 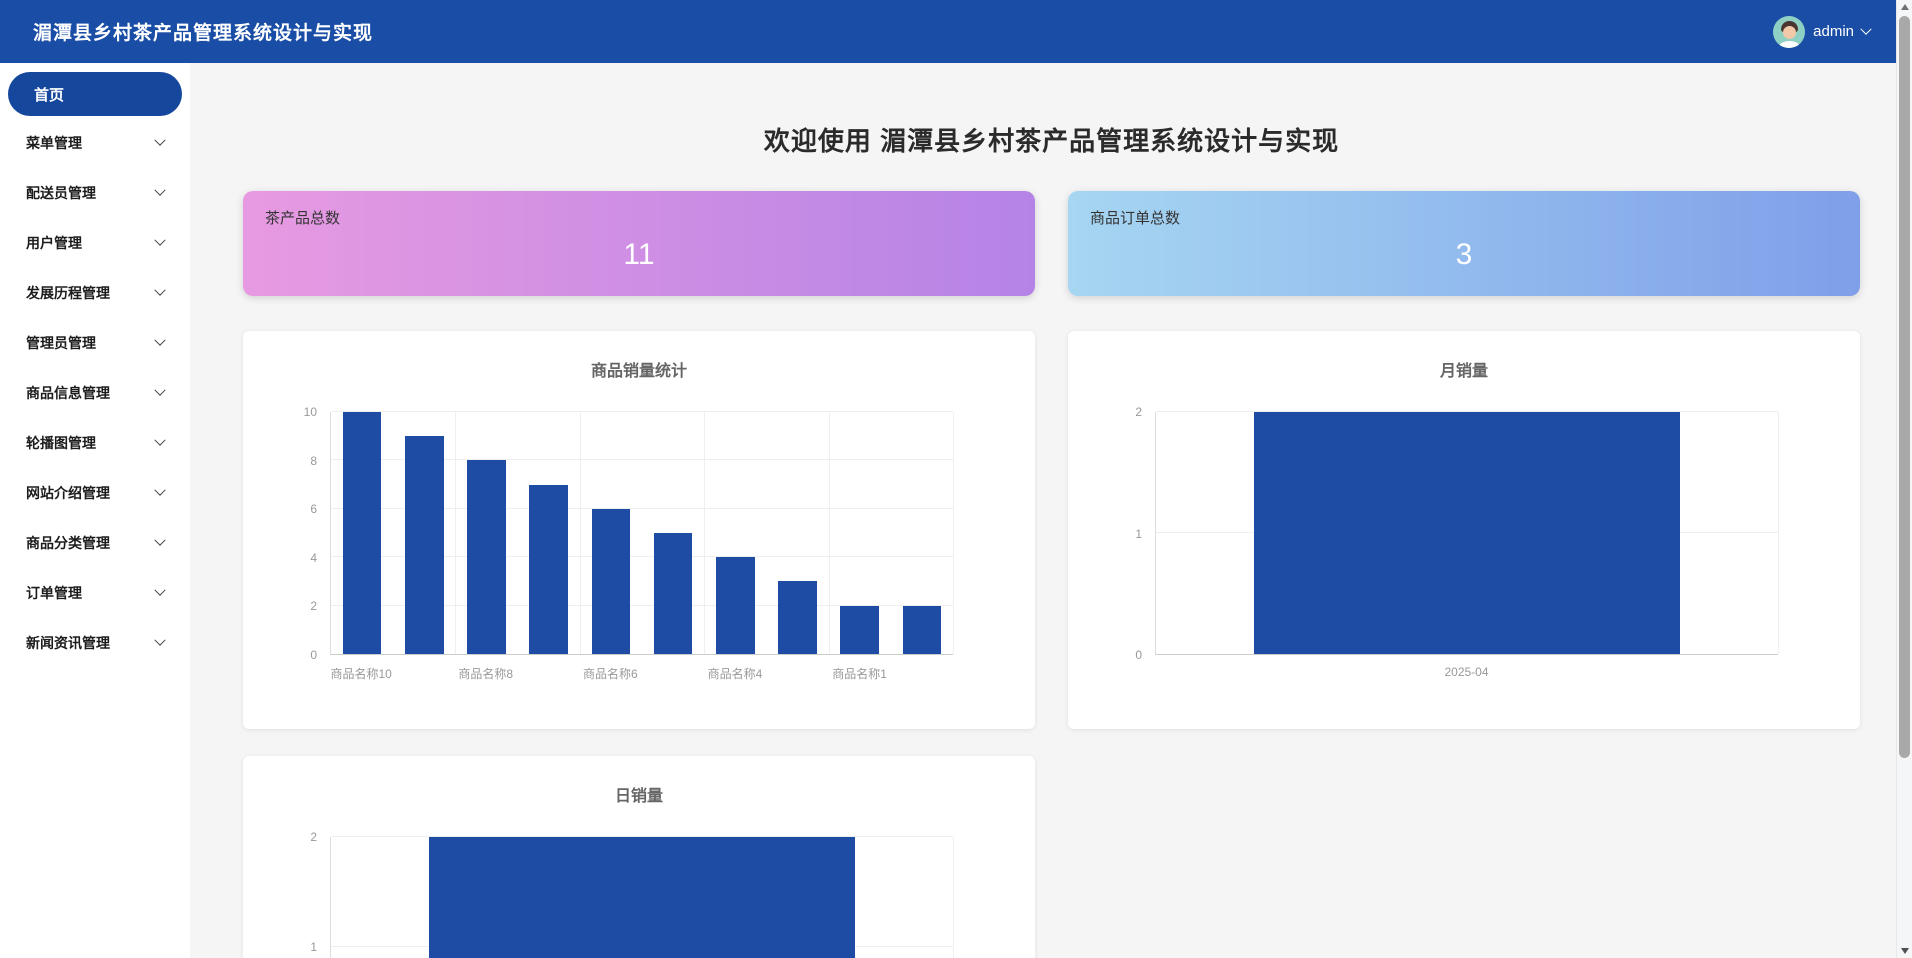 I want to click on sidebar-home-label: 首页, so click(x=49, y=95).